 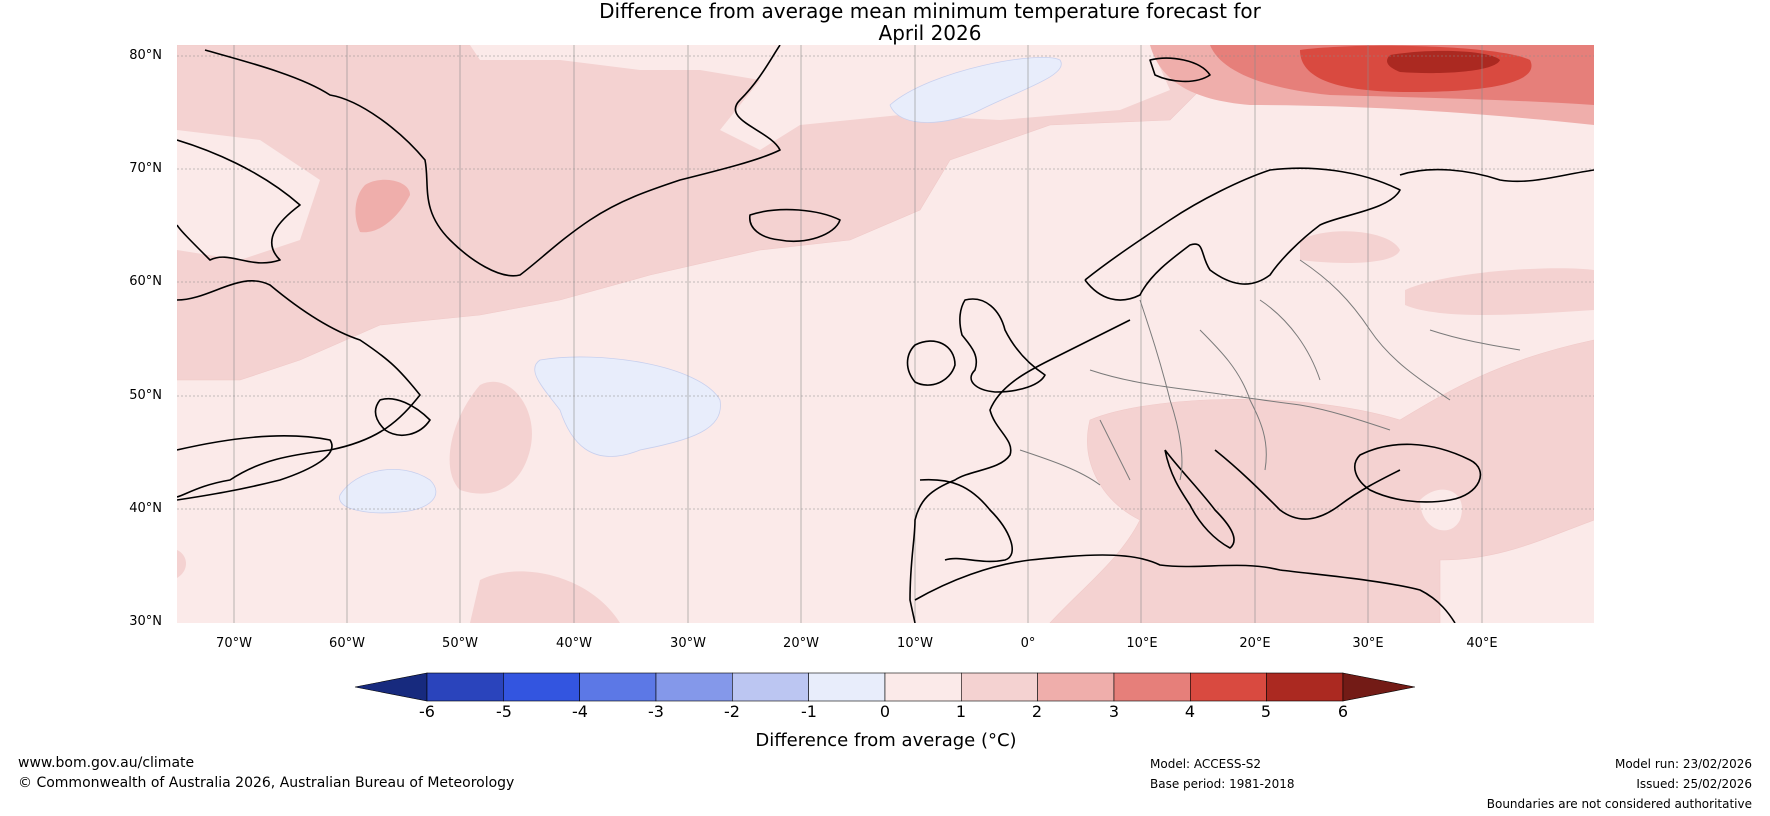 I want to click on balkans-coast, so click(x=1307, y=484).